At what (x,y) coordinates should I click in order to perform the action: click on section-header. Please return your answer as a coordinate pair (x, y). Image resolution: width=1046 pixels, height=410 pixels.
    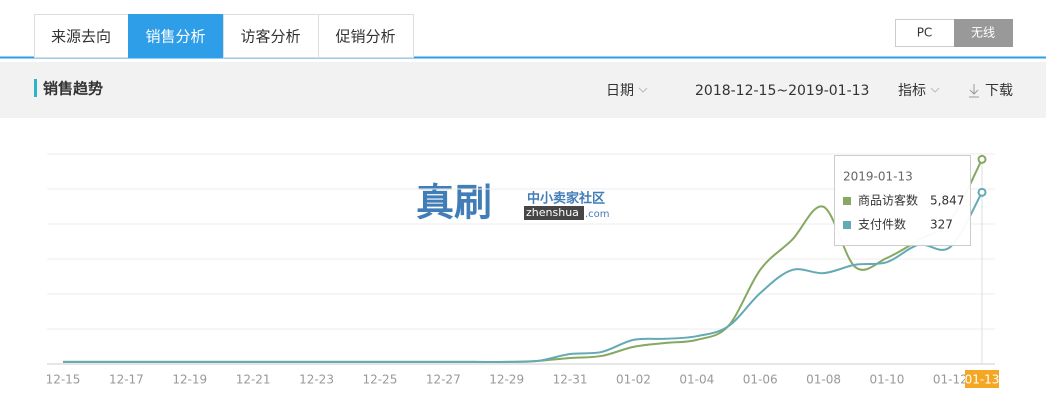
    Looking at the image, I should click on (523, 90).